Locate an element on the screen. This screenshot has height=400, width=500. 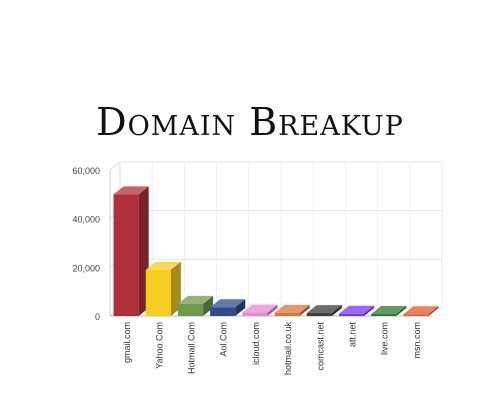
y-tick-label: 20,000 is located at coordinates (86, 268).